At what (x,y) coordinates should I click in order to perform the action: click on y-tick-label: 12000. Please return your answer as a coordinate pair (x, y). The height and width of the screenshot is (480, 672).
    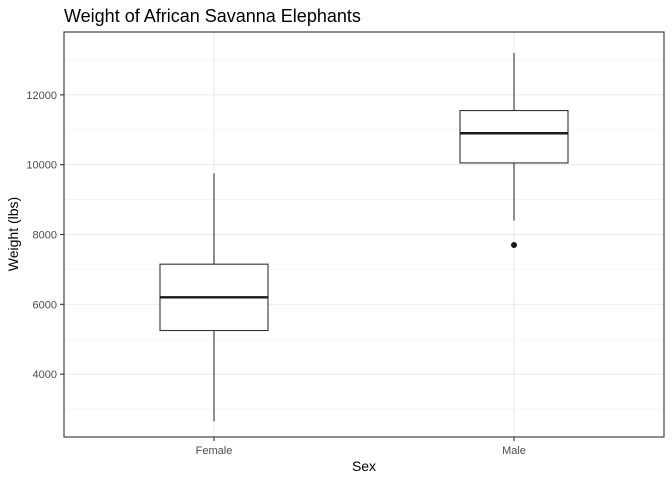
    Looking at the image, I should click on (41, 96).